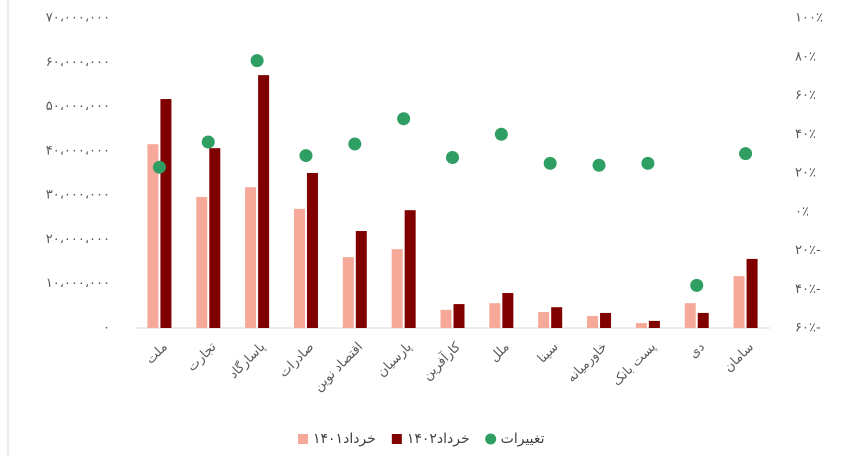 This screenshot has width=844, height=457. Describe the element at coordinates (395, 359) in the screenshot. I see `x-tick-label: پارسیان` at that location.